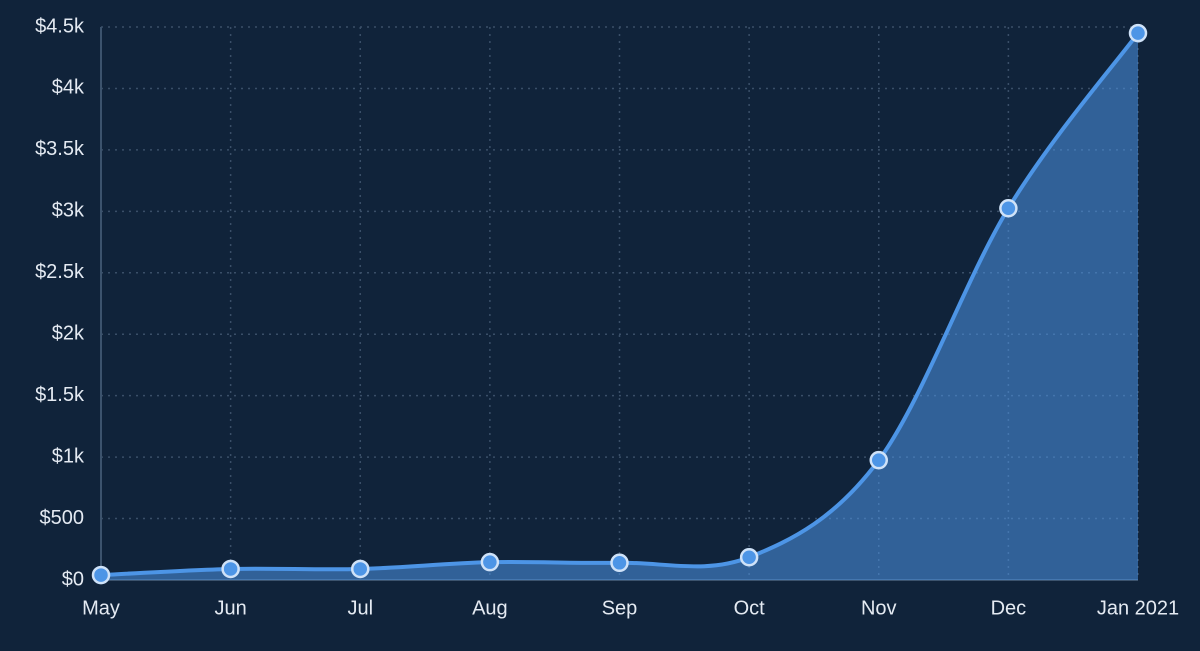  Describe the element at coordinates (68, 88) in the screenshot. I see `y-tick-label: $4k` at that location.